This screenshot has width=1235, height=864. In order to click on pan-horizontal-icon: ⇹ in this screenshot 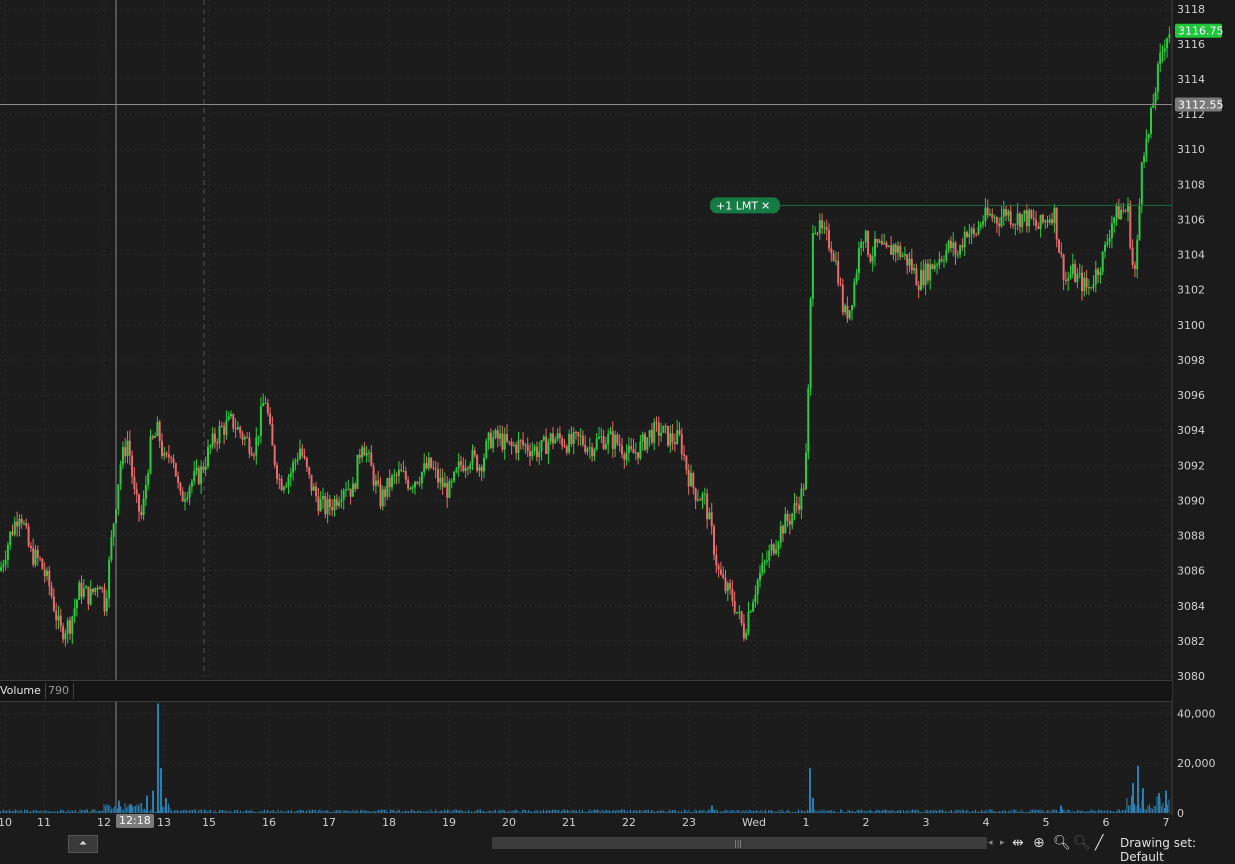, I will do `click(1018, 843)`.